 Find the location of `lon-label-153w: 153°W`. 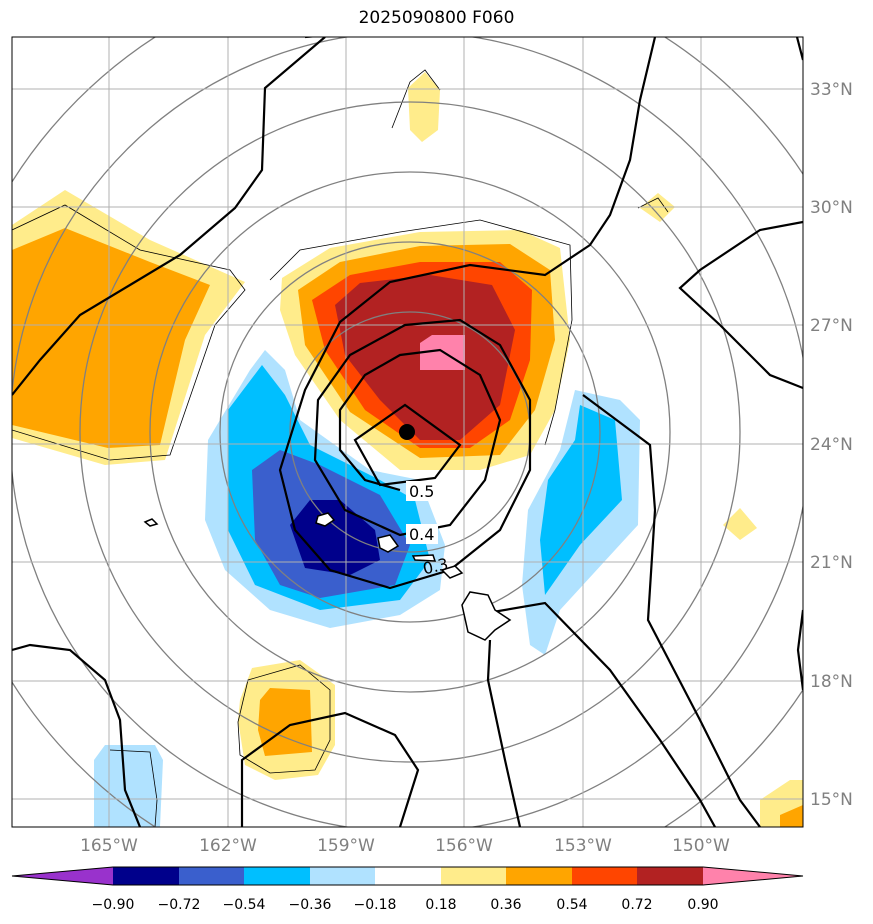

lon-label-153w: 153°W is located at coordinates (583, 846).